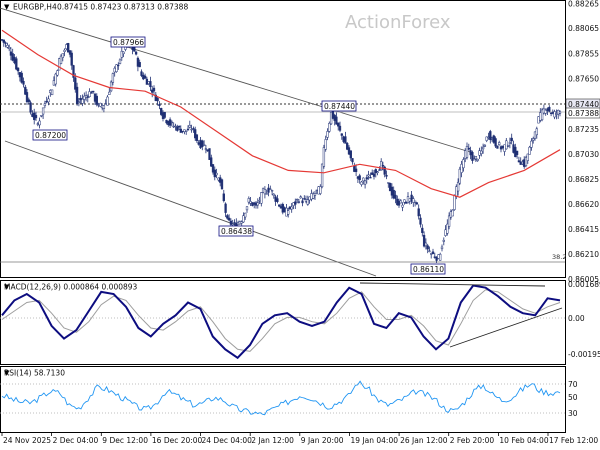 This screenshot has width=600, height=450. I want to click on annotation-text: 0.87440, so click(339, 106).